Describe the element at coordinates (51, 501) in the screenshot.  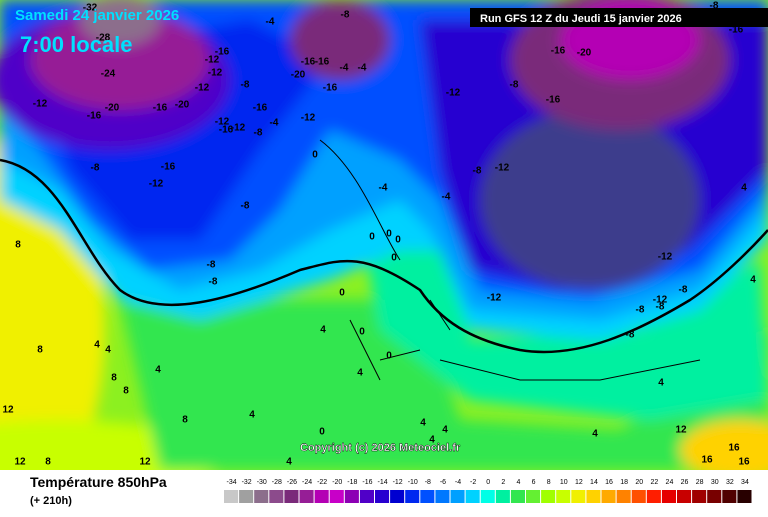
I see `legend-lead: (+ 210h)` at that location.